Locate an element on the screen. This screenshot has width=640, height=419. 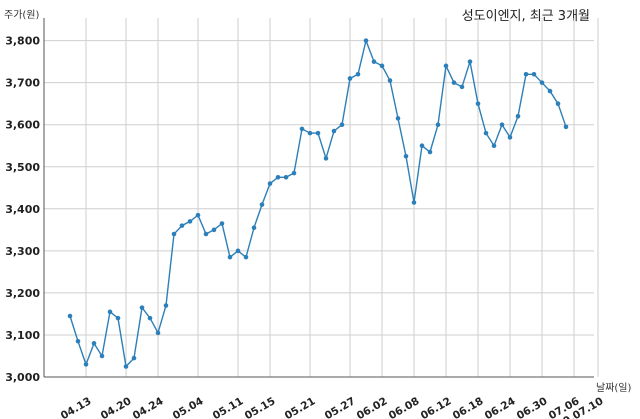
y-axis-label: 주가(원) is located at coordinates (22, 15).